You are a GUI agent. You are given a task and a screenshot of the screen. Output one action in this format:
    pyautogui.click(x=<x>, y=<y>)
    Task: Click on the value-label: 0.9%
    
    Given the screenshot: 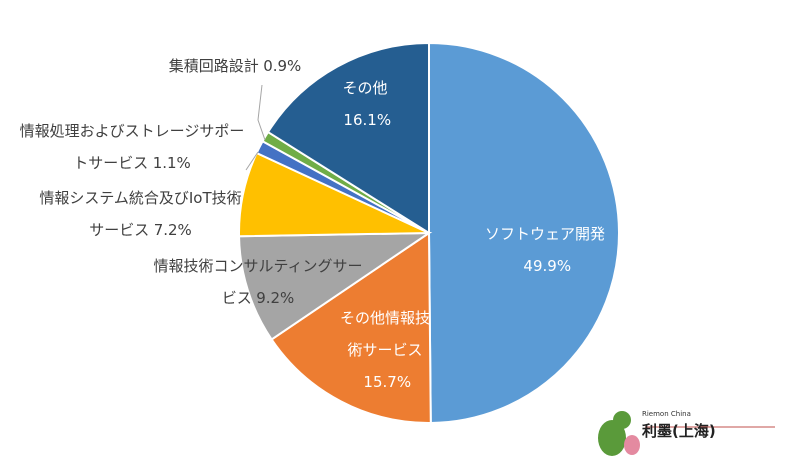 What is the action you would take?
    pyautogui.click(x=282, y=66)
    